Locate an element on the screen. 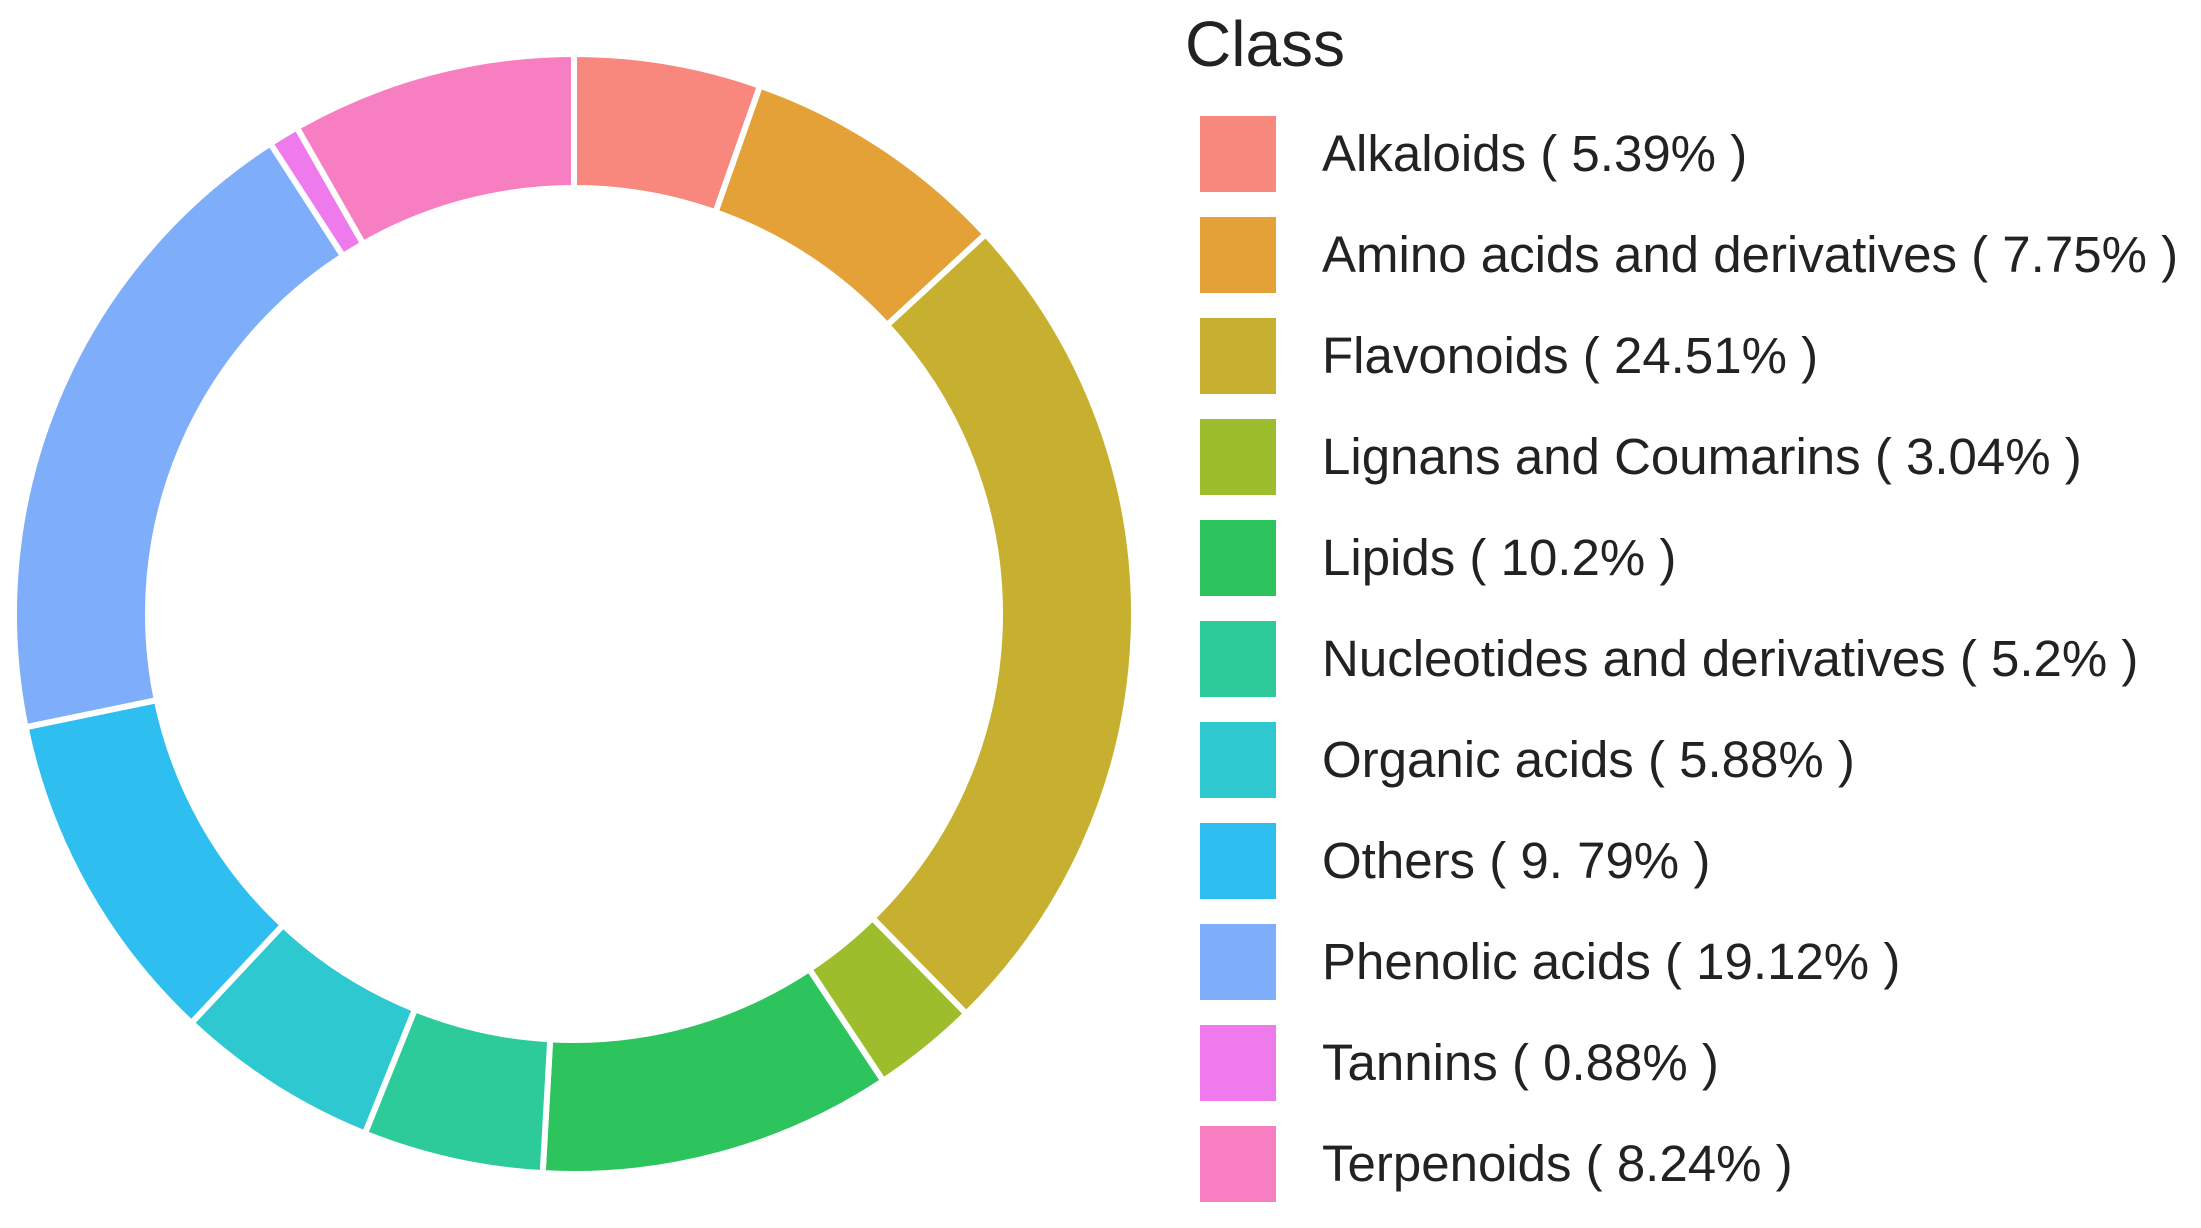  legend-item-lipids: Lipids ( 10.2% ) is located at coordinates (1438, 558).